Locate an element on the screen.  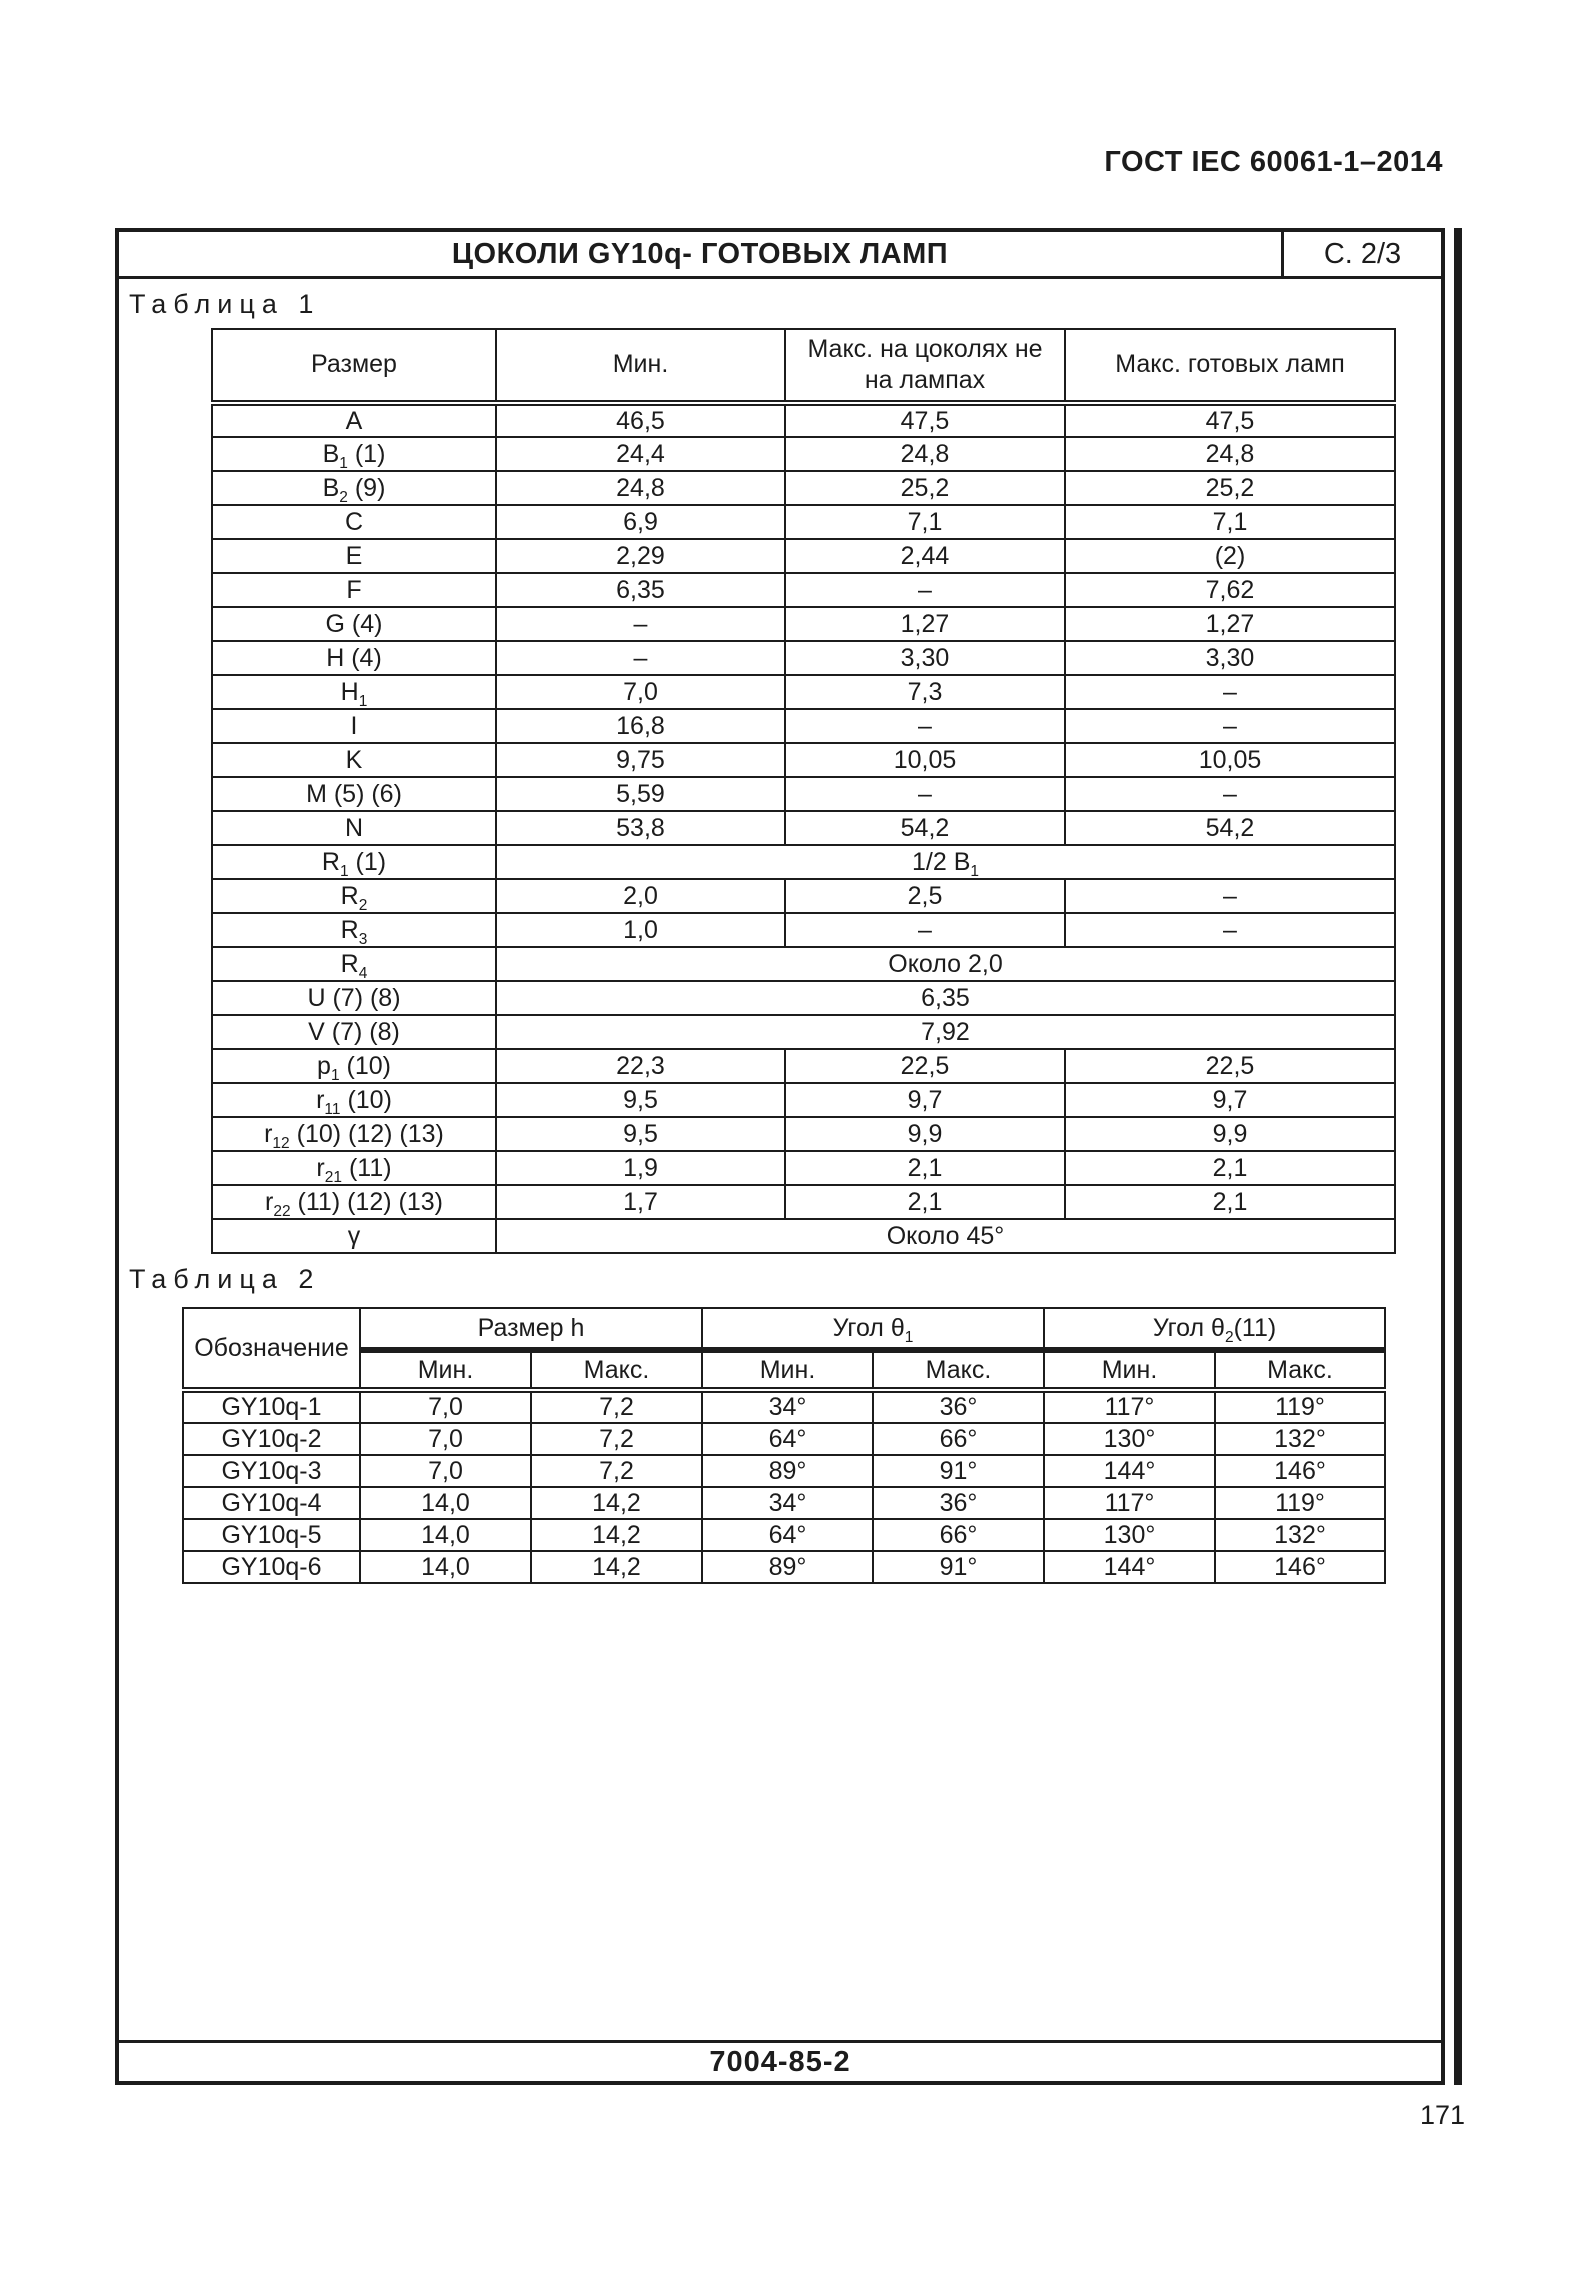
designation-cell: GY10q-1 is located at coordinates (271, 1406).